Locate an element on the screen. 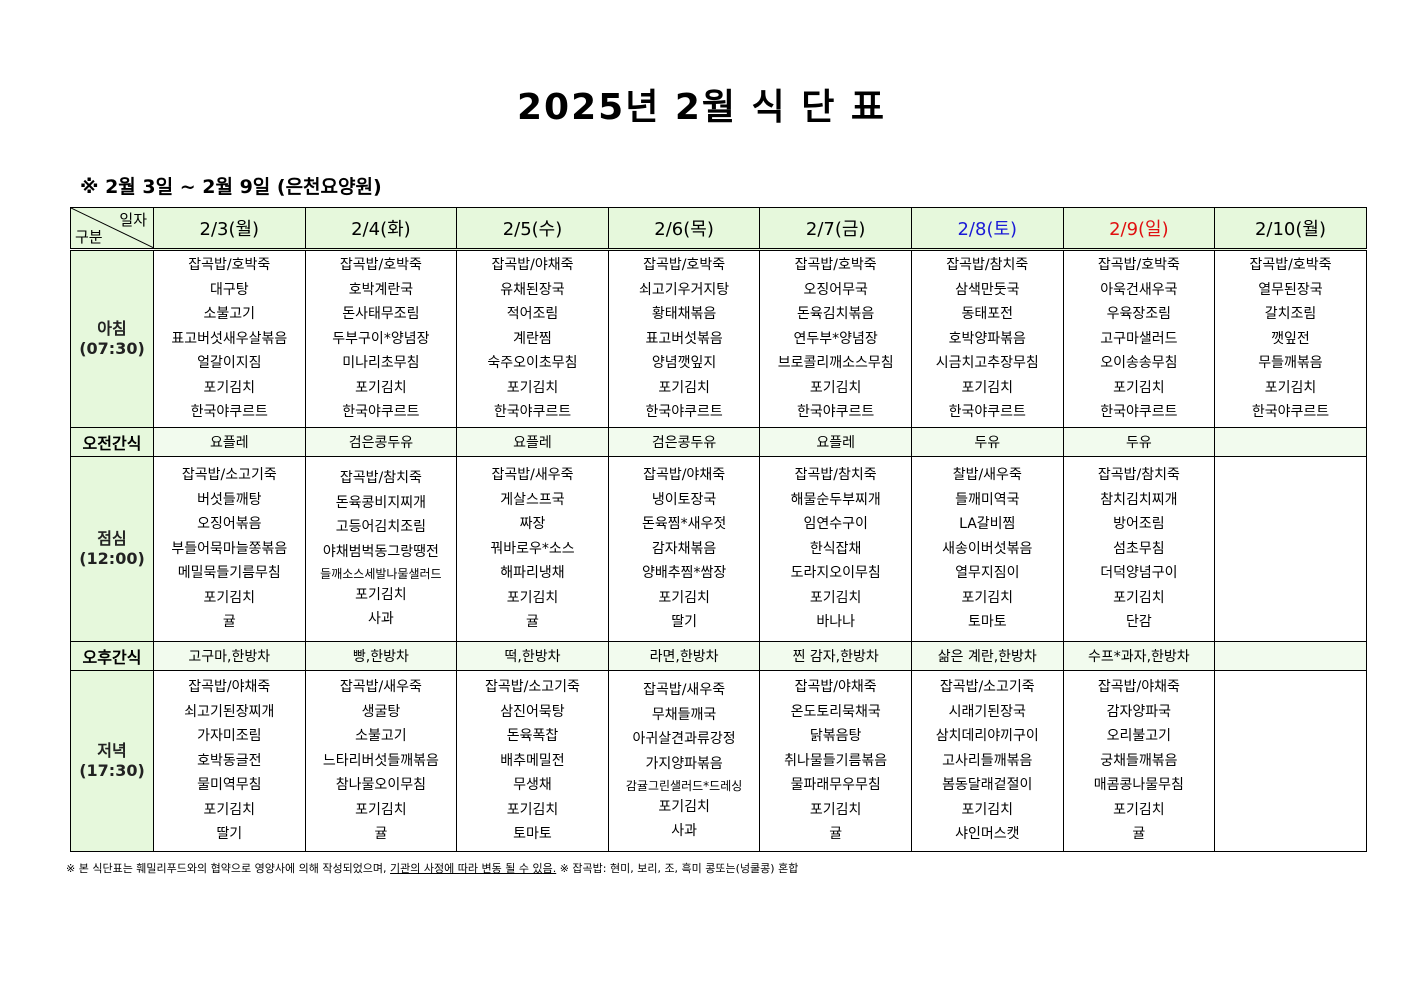  menu-item: 두부구이*양념장 is located at coordinates (381, 338).